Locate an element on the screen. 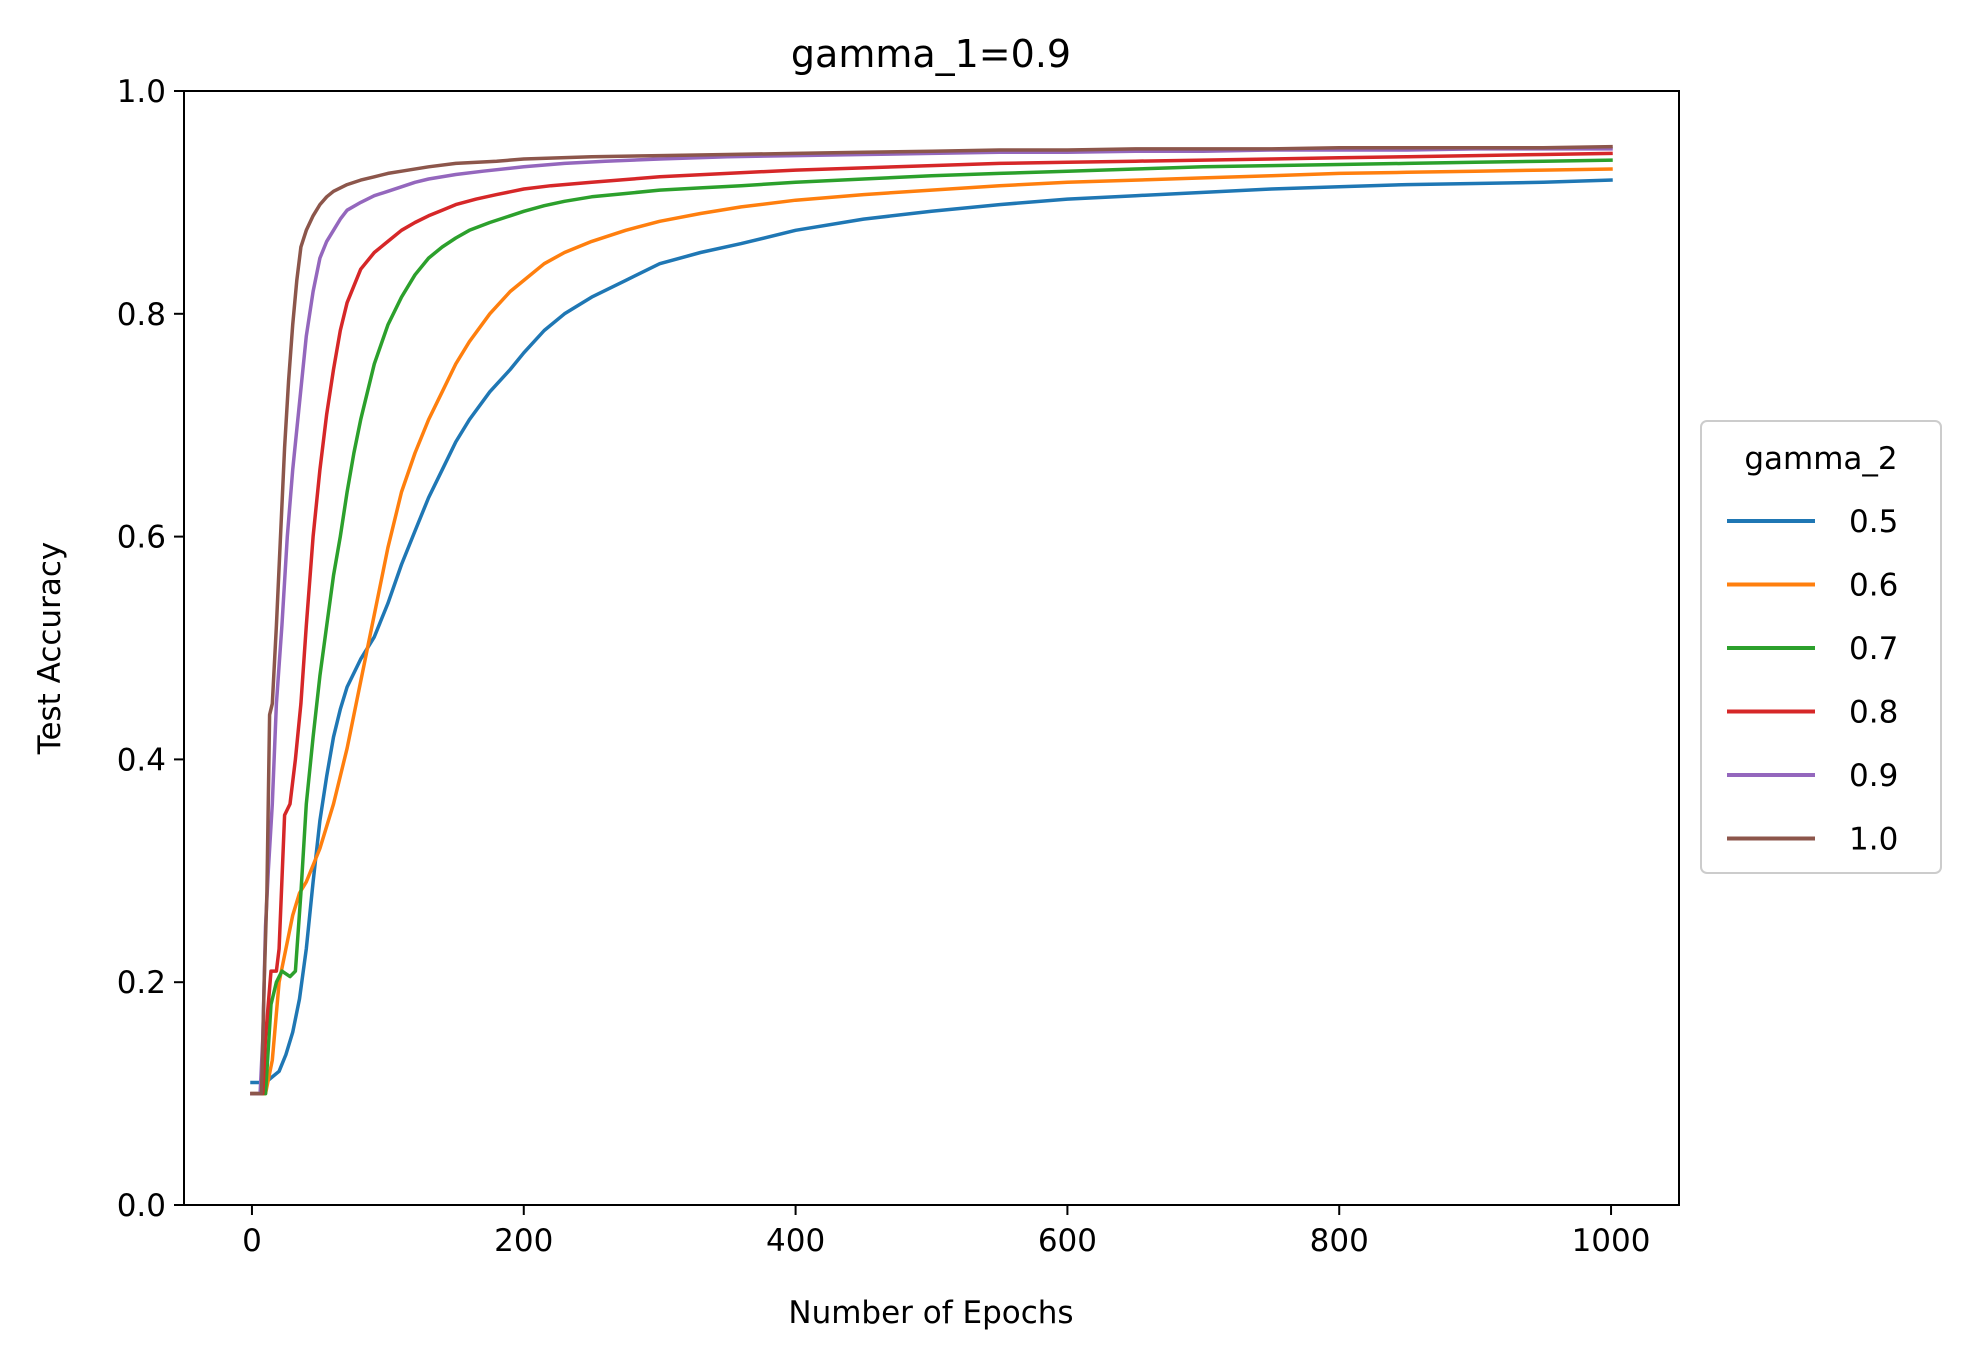  legend-box is located at coordinates (1821, 647).